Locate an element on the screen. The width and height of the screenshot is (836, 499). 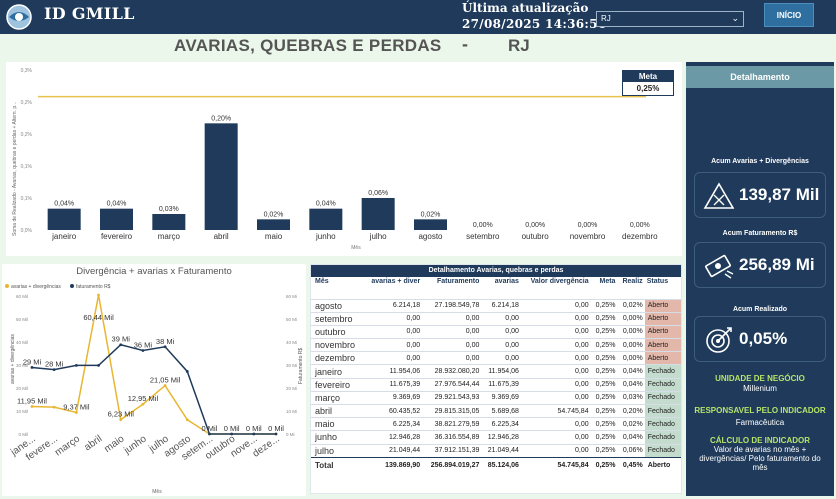
table-cell: 37.912.151,39 is located at coordinates (452, 450).